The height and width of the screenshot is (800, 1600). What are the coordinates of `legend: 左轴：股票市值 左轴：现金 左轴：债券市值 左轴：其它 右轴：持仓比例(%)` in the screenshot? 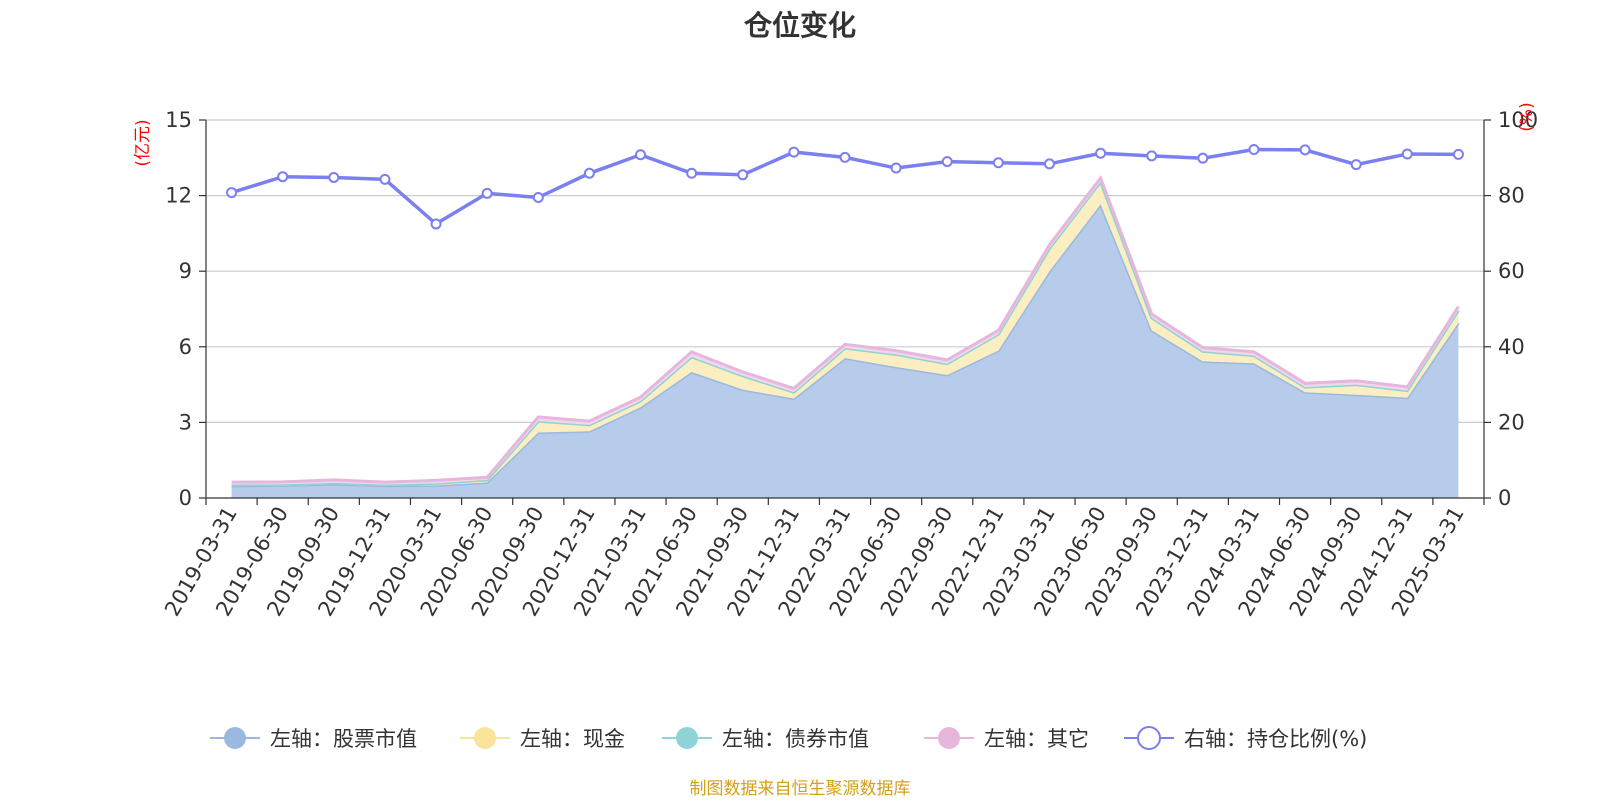 It's located at (788, 738).